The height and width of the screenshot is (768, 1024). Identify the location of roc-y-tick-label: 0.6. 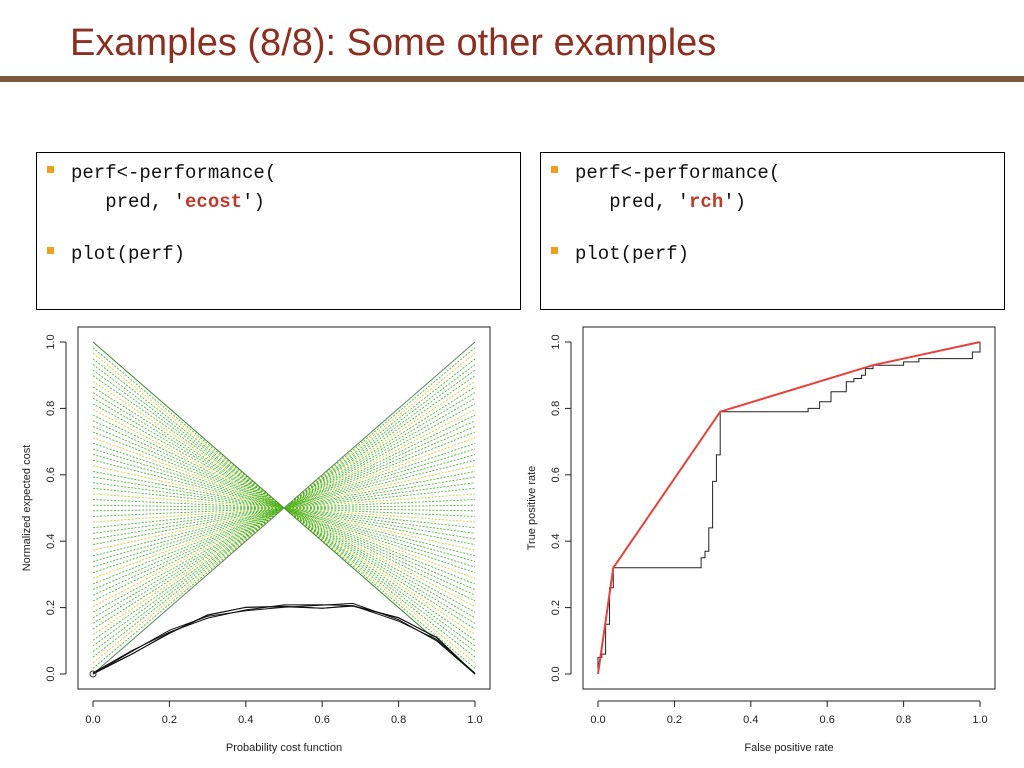
(556, 474).